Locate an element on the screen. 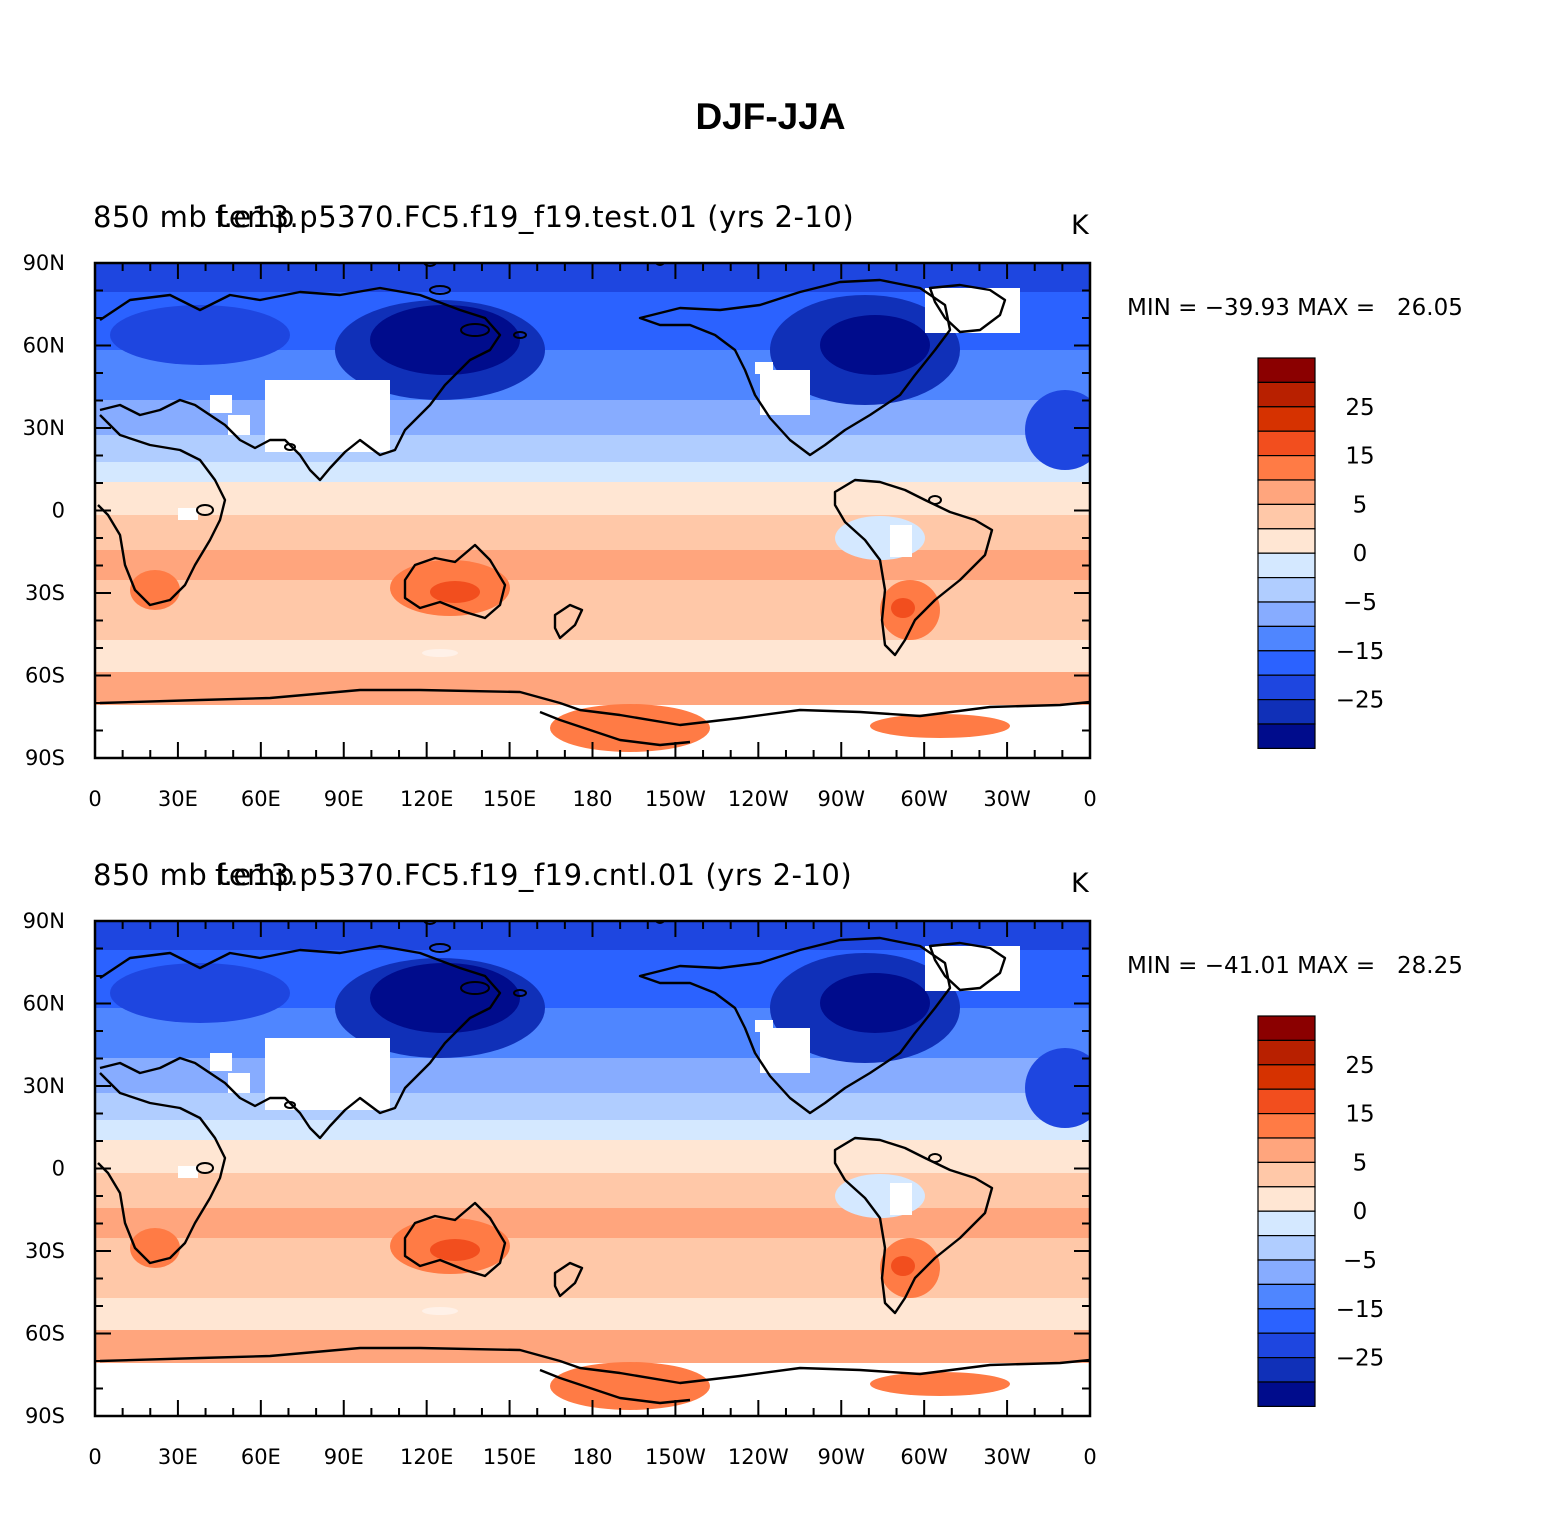  lat-label: 60S is located at coordinates (45, 676).